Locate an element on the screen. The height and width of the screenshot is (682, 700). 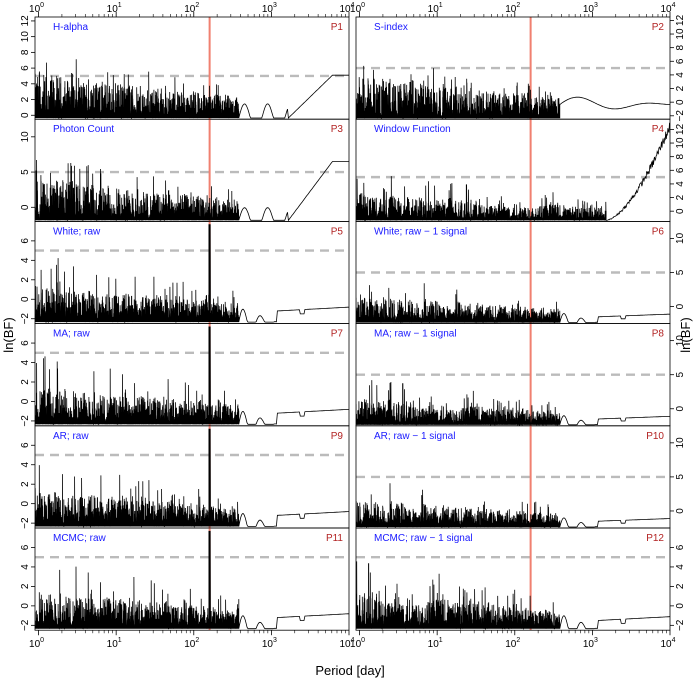
panel-title: Window Function is located at coordinates (412, 129).